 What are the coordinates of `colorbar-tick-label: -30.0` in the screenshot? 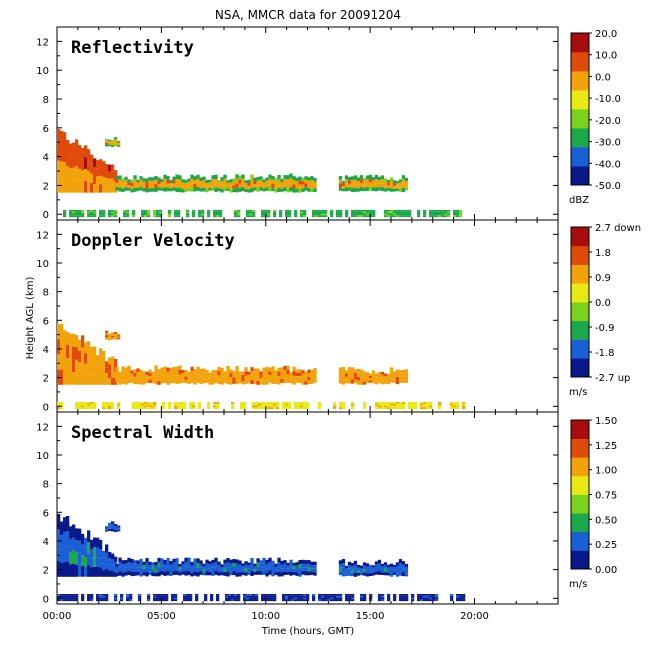 It's located at (608, 143).